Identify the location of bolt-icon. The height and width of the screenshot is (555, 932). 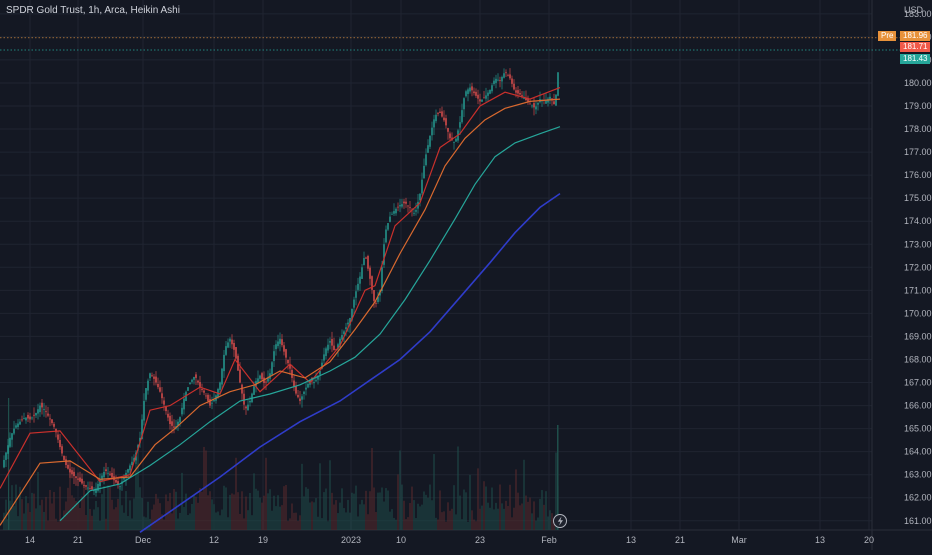
(560, 521).